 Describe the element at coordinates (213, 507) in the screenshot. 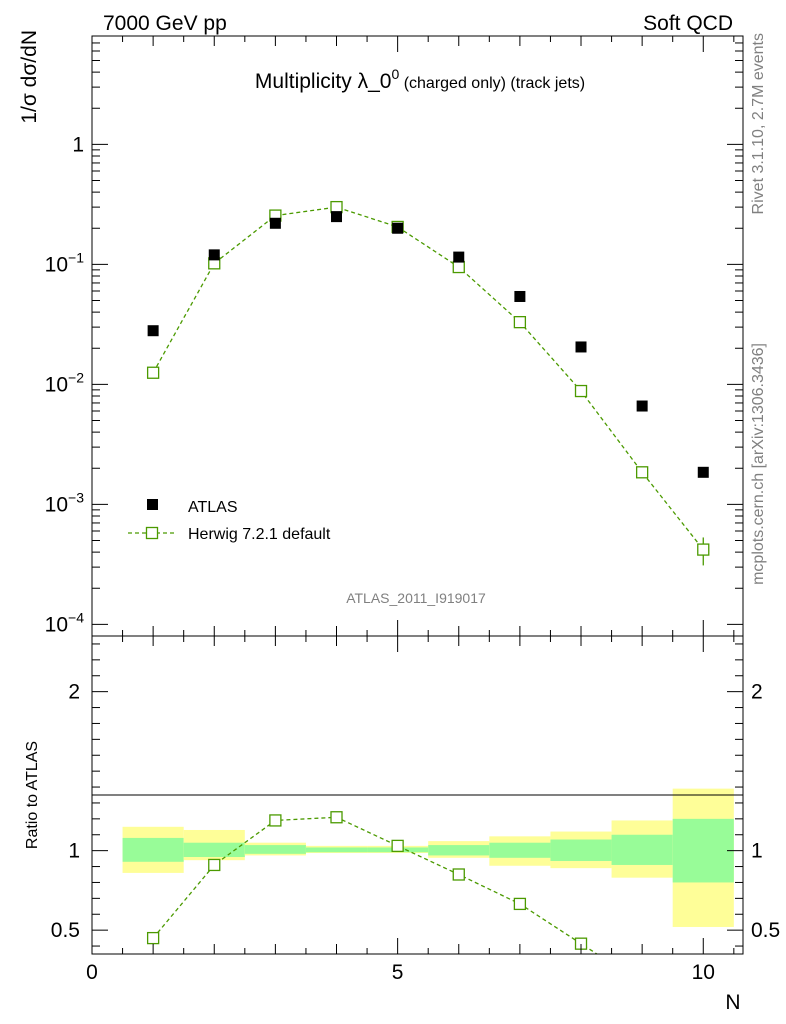

I see `legend-atlas-label: ATLAS` at that location.